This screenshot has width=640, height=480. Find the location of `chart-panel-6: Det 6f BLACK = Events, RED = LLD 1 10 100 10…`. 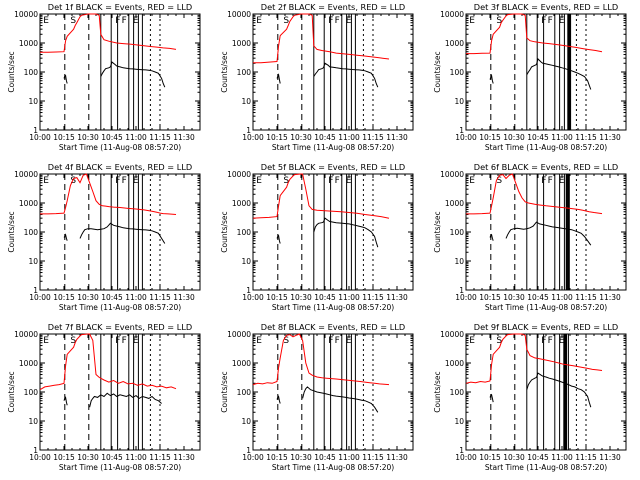

chart-panel-6: Det 6f BLACK = Events, RED = LLD 1 10 100 10… is located at coordinates (530, 237).